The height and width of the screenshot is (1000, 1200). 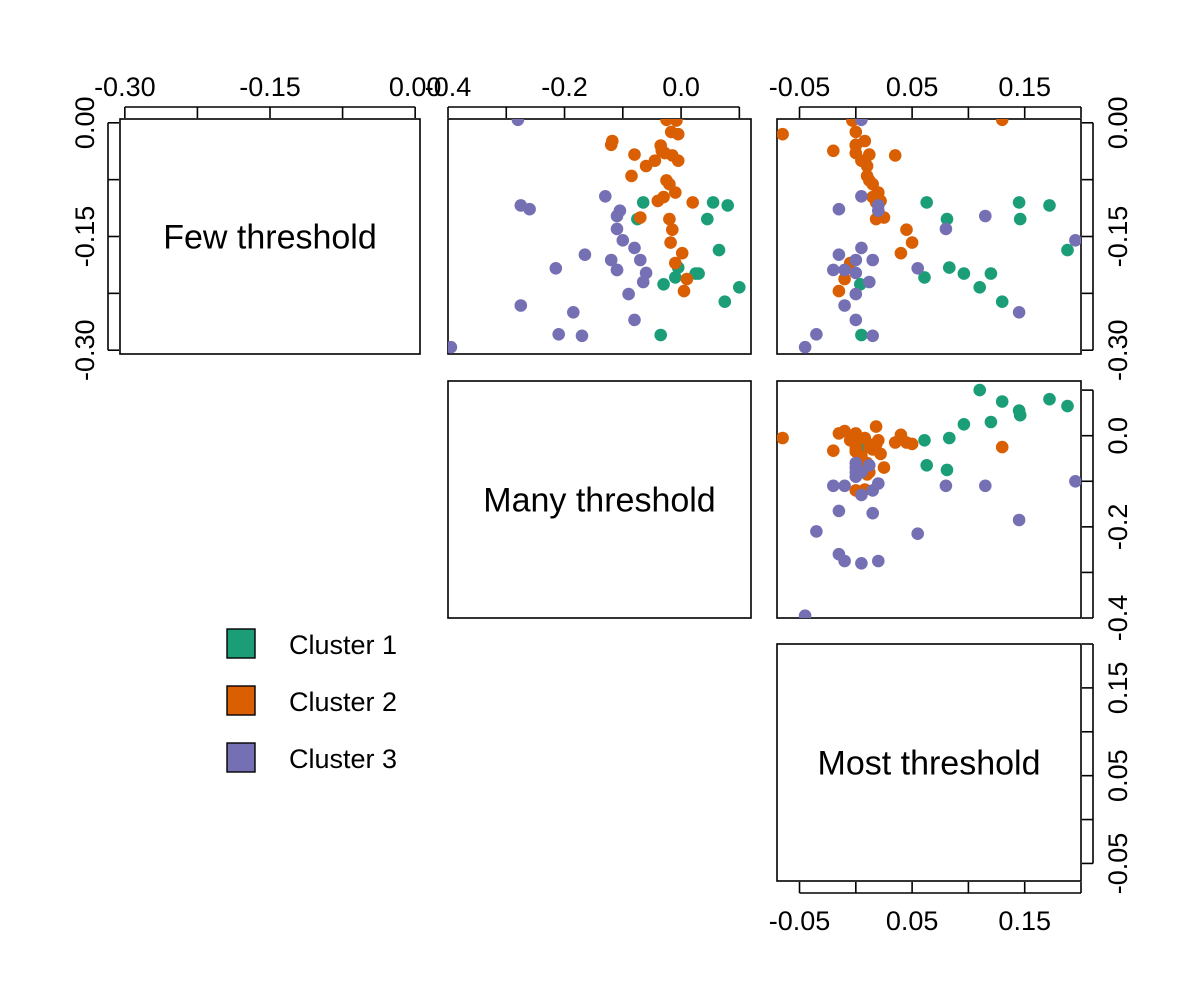 I want to click on variable-label-many-threshold: Many threshold, so click(x=599, y=501).